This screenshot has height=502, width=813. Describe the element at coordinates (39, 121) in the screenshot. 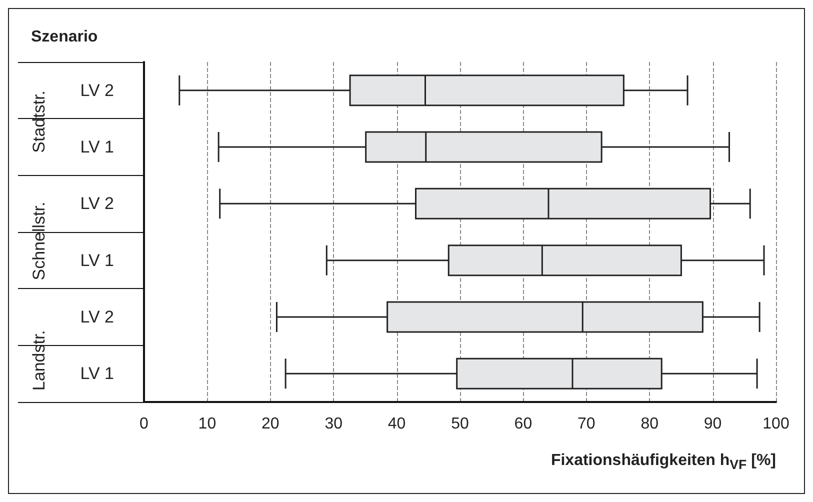

I see `text: Stadtstr.` at that location.